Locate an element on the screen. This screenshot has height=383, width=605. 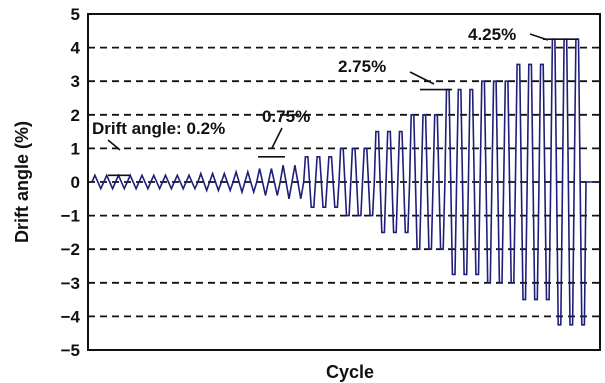
x-axis-title: Cycle is located at coordinates (350, 372).